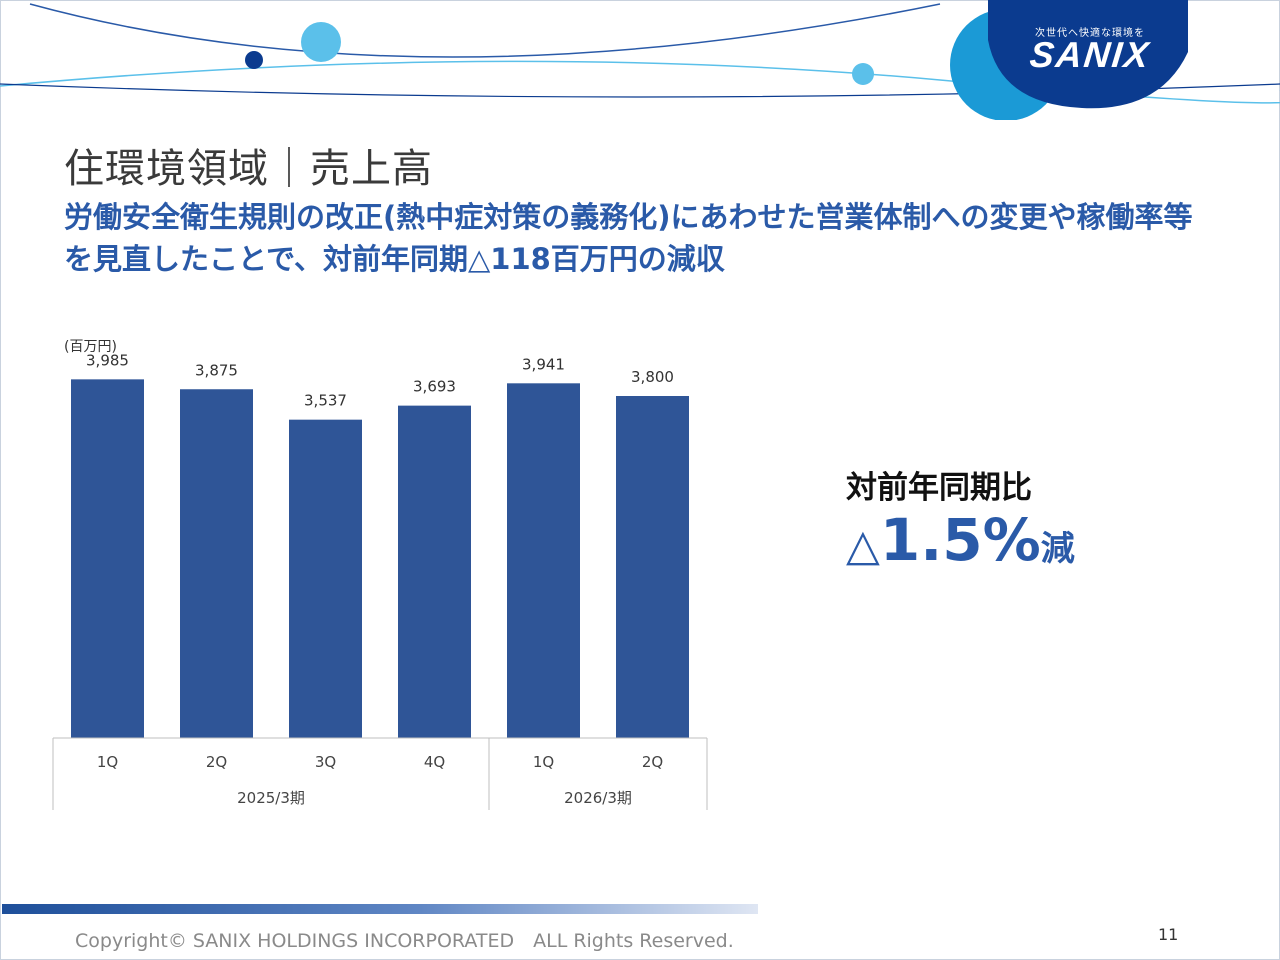 The image size is (1280, 960). What do you see at coordinates (216, 370) in the screenshot?
I see `data-label-2: 3,875` at bounding box center [216, 370].